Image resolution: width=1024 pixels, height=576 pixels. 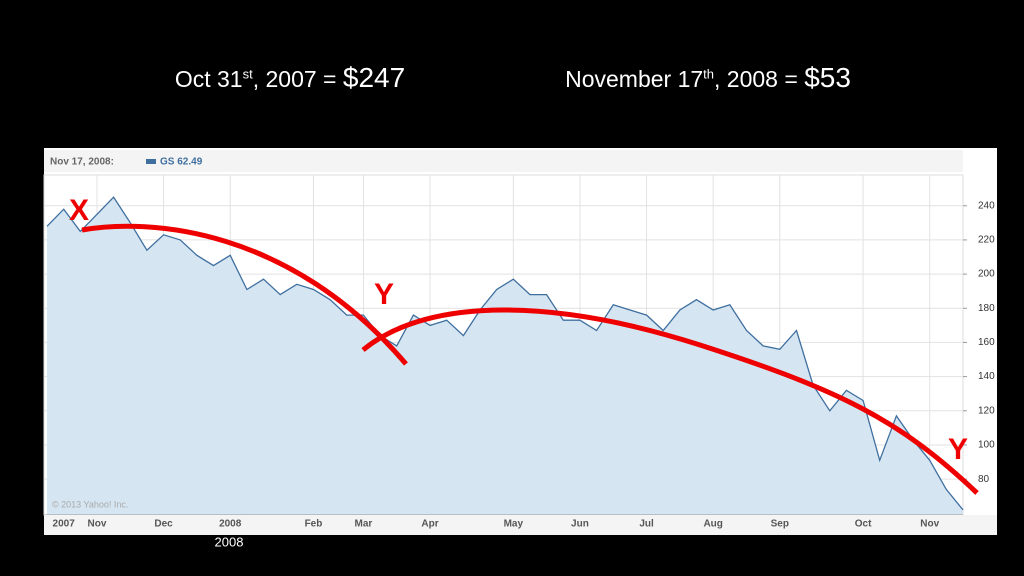 I want to click on x-tick-label: Sep, so click(x=780, y=524).